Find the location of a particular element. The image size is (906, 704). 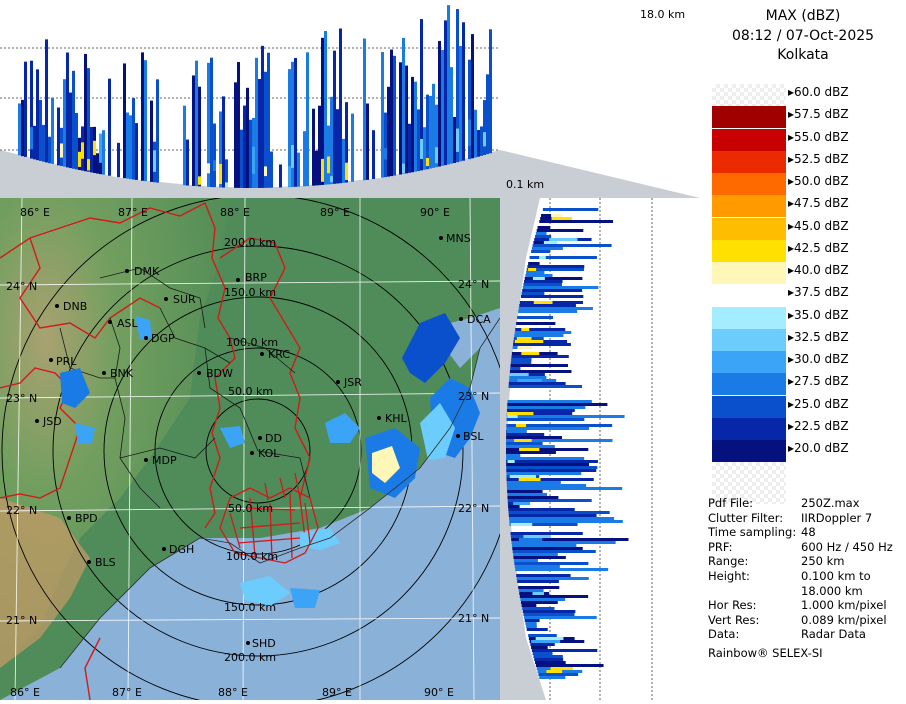

ring-label-100: 100.0 km is located at coordinates (252, 342).